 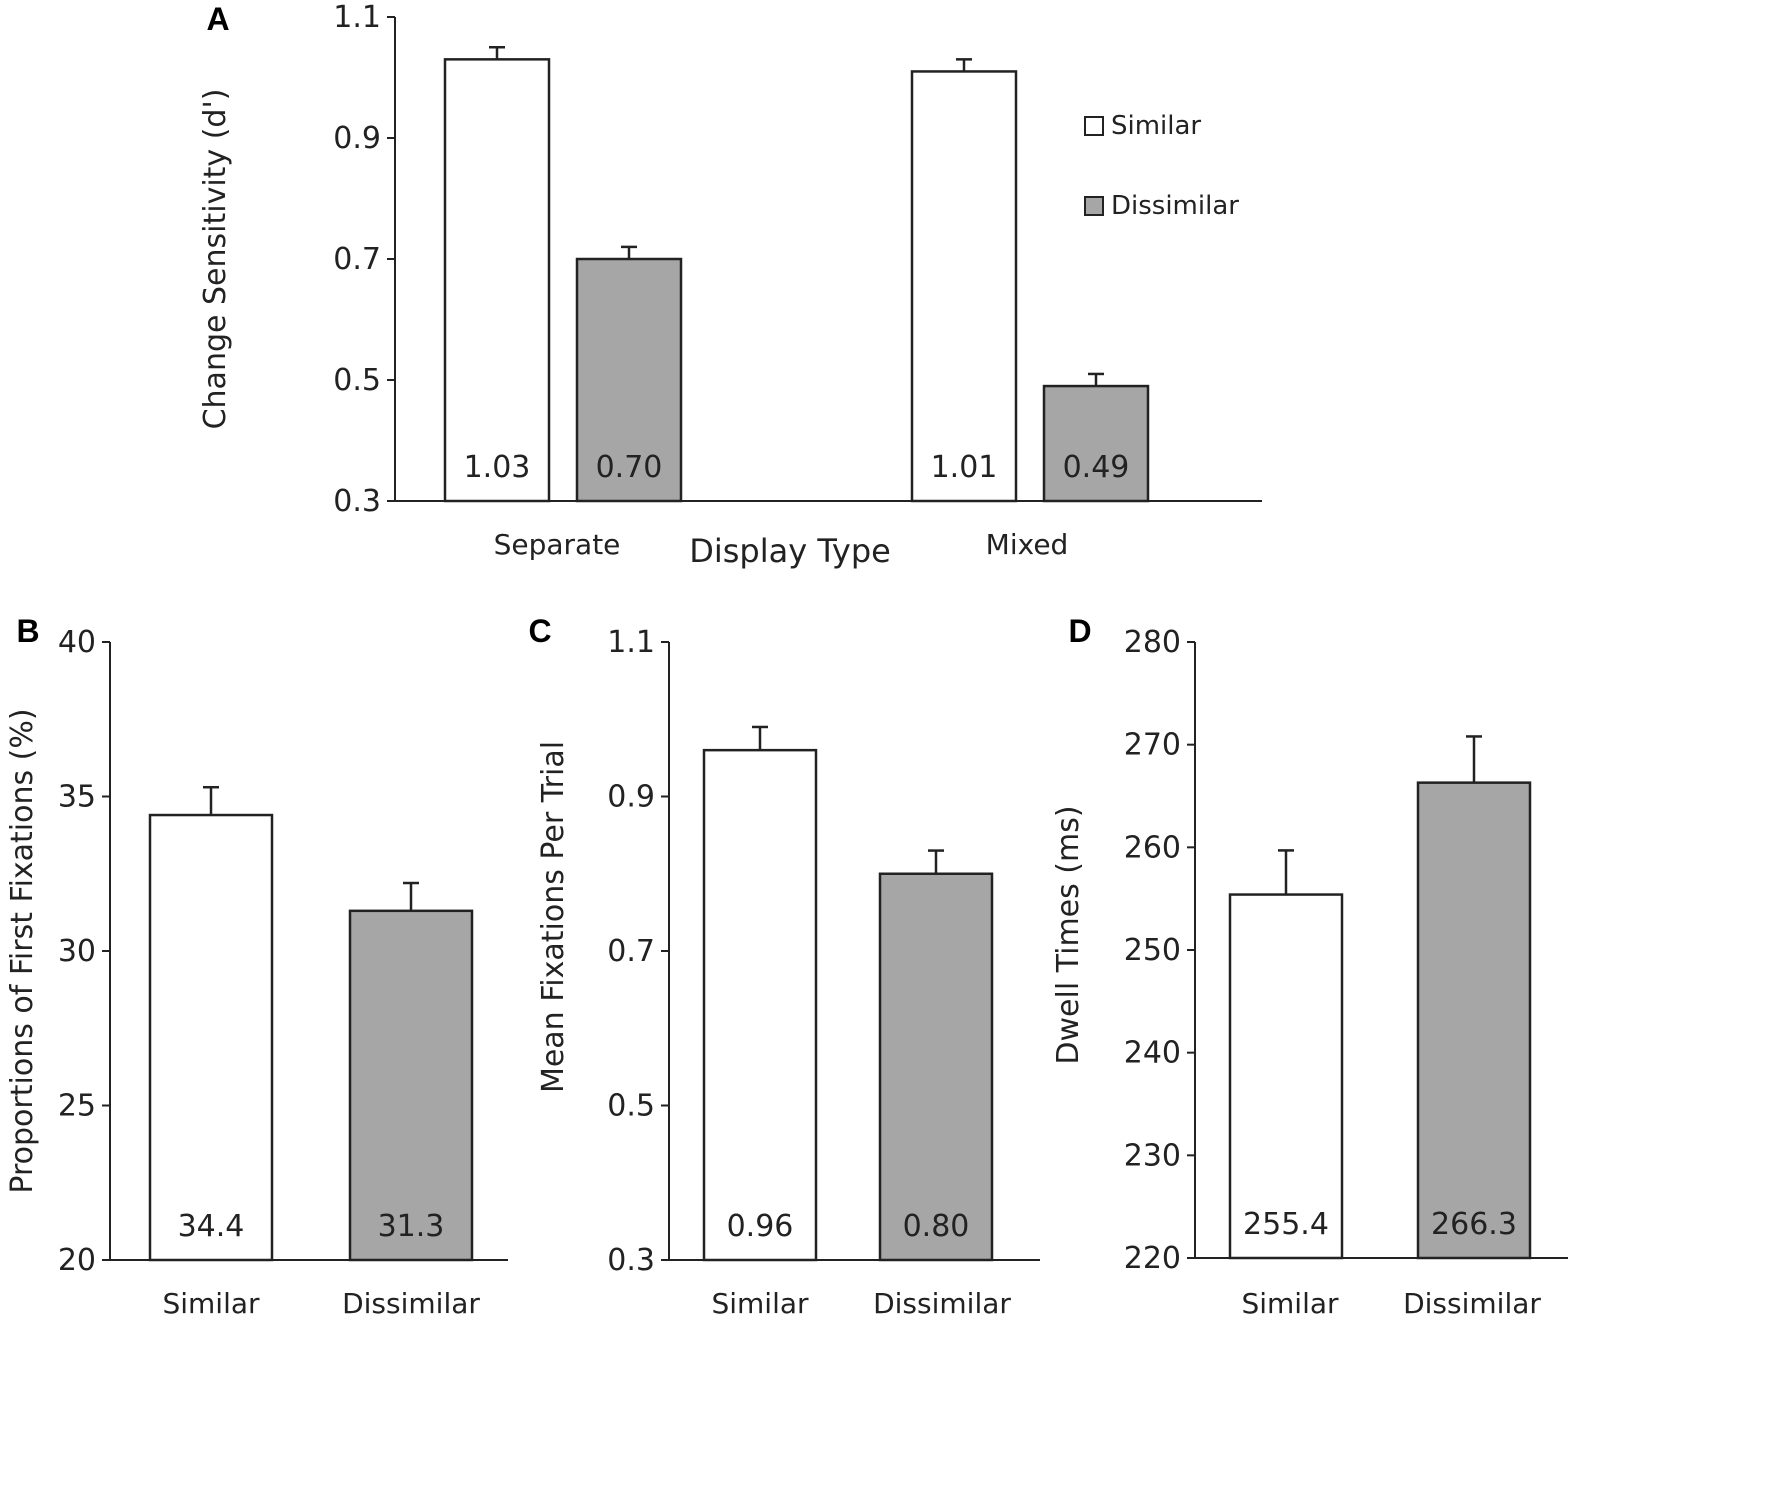 I want to click on y-tick-label: 240, so click(x=1152, y=1053).